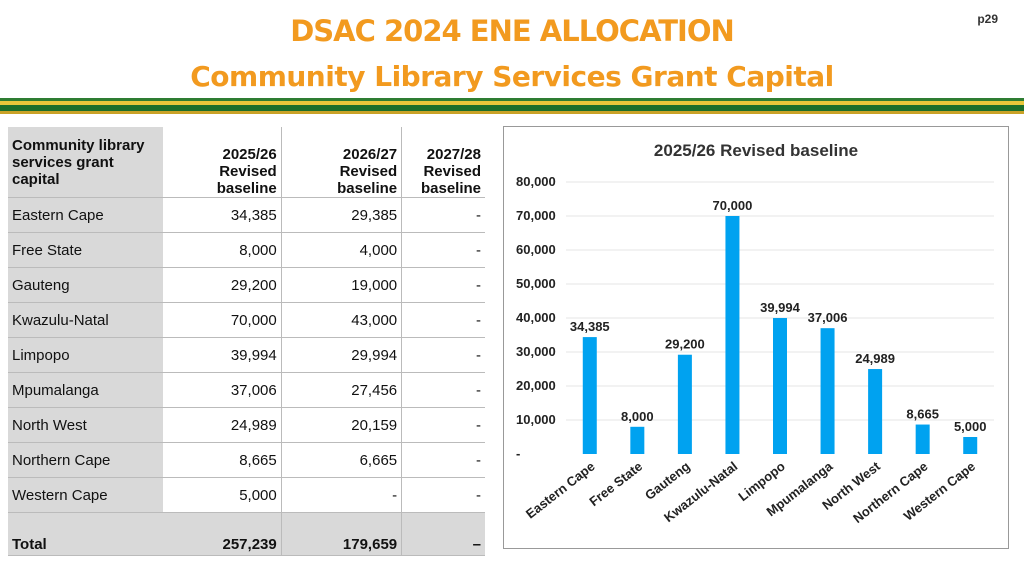 The height and width of the screenshot is (576, 1024). I want to click on table-cell-label: Total, so click(86, 534).